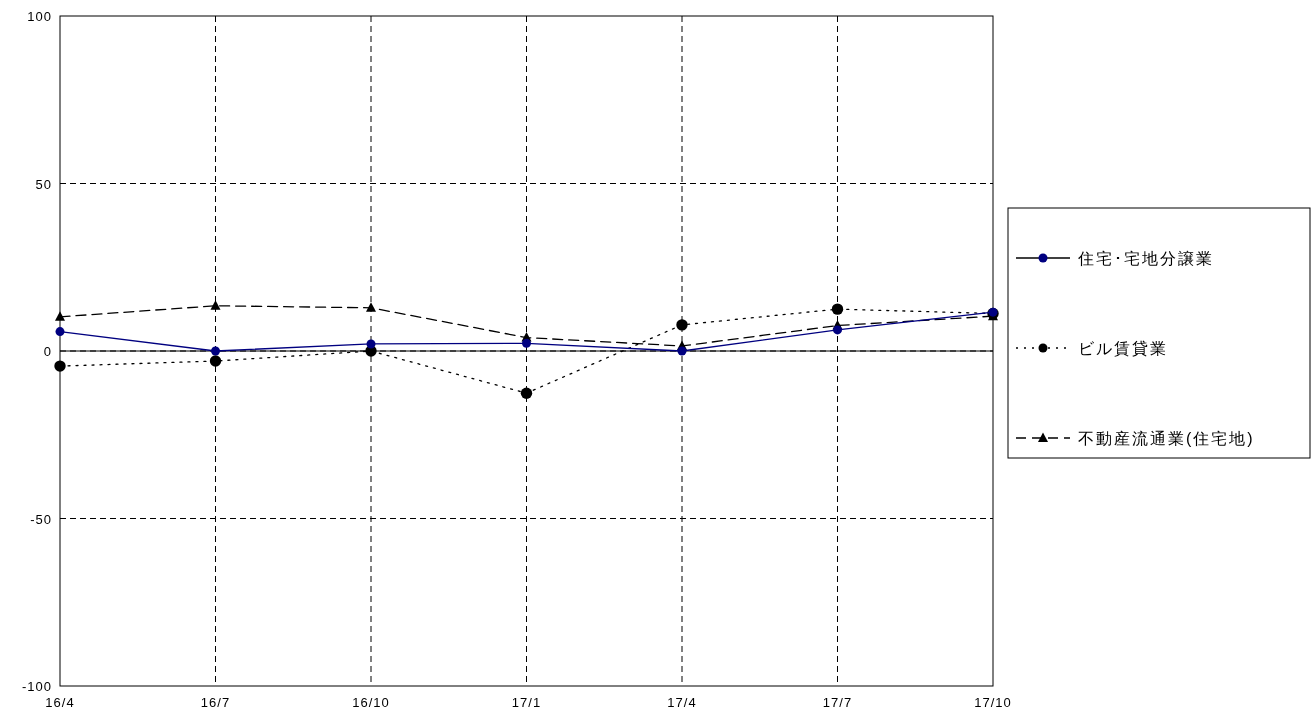 This screenshot has width=1313, height=721. Describe the element at coordinates (993, 702) in the screenshot. I see `x-tick-label: 17/10` at that location.